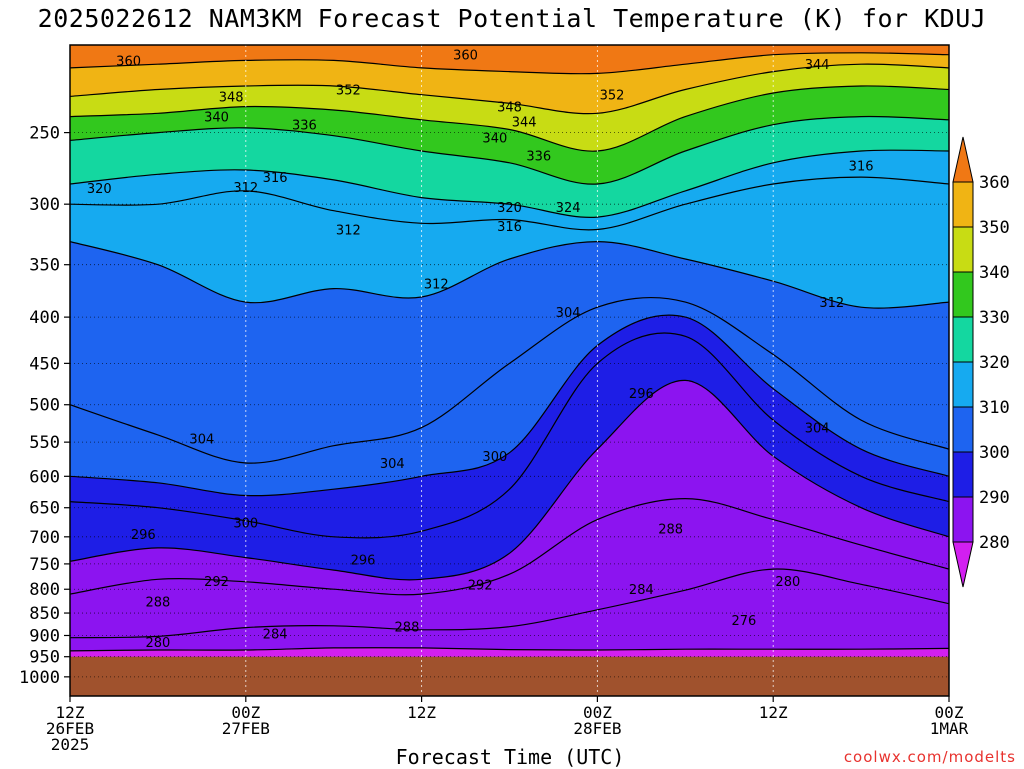  What do you see at coordinates (949, 728) in the screenshot?
I see `x-tick-label: 1MAR` at bounding box center [949, 728].